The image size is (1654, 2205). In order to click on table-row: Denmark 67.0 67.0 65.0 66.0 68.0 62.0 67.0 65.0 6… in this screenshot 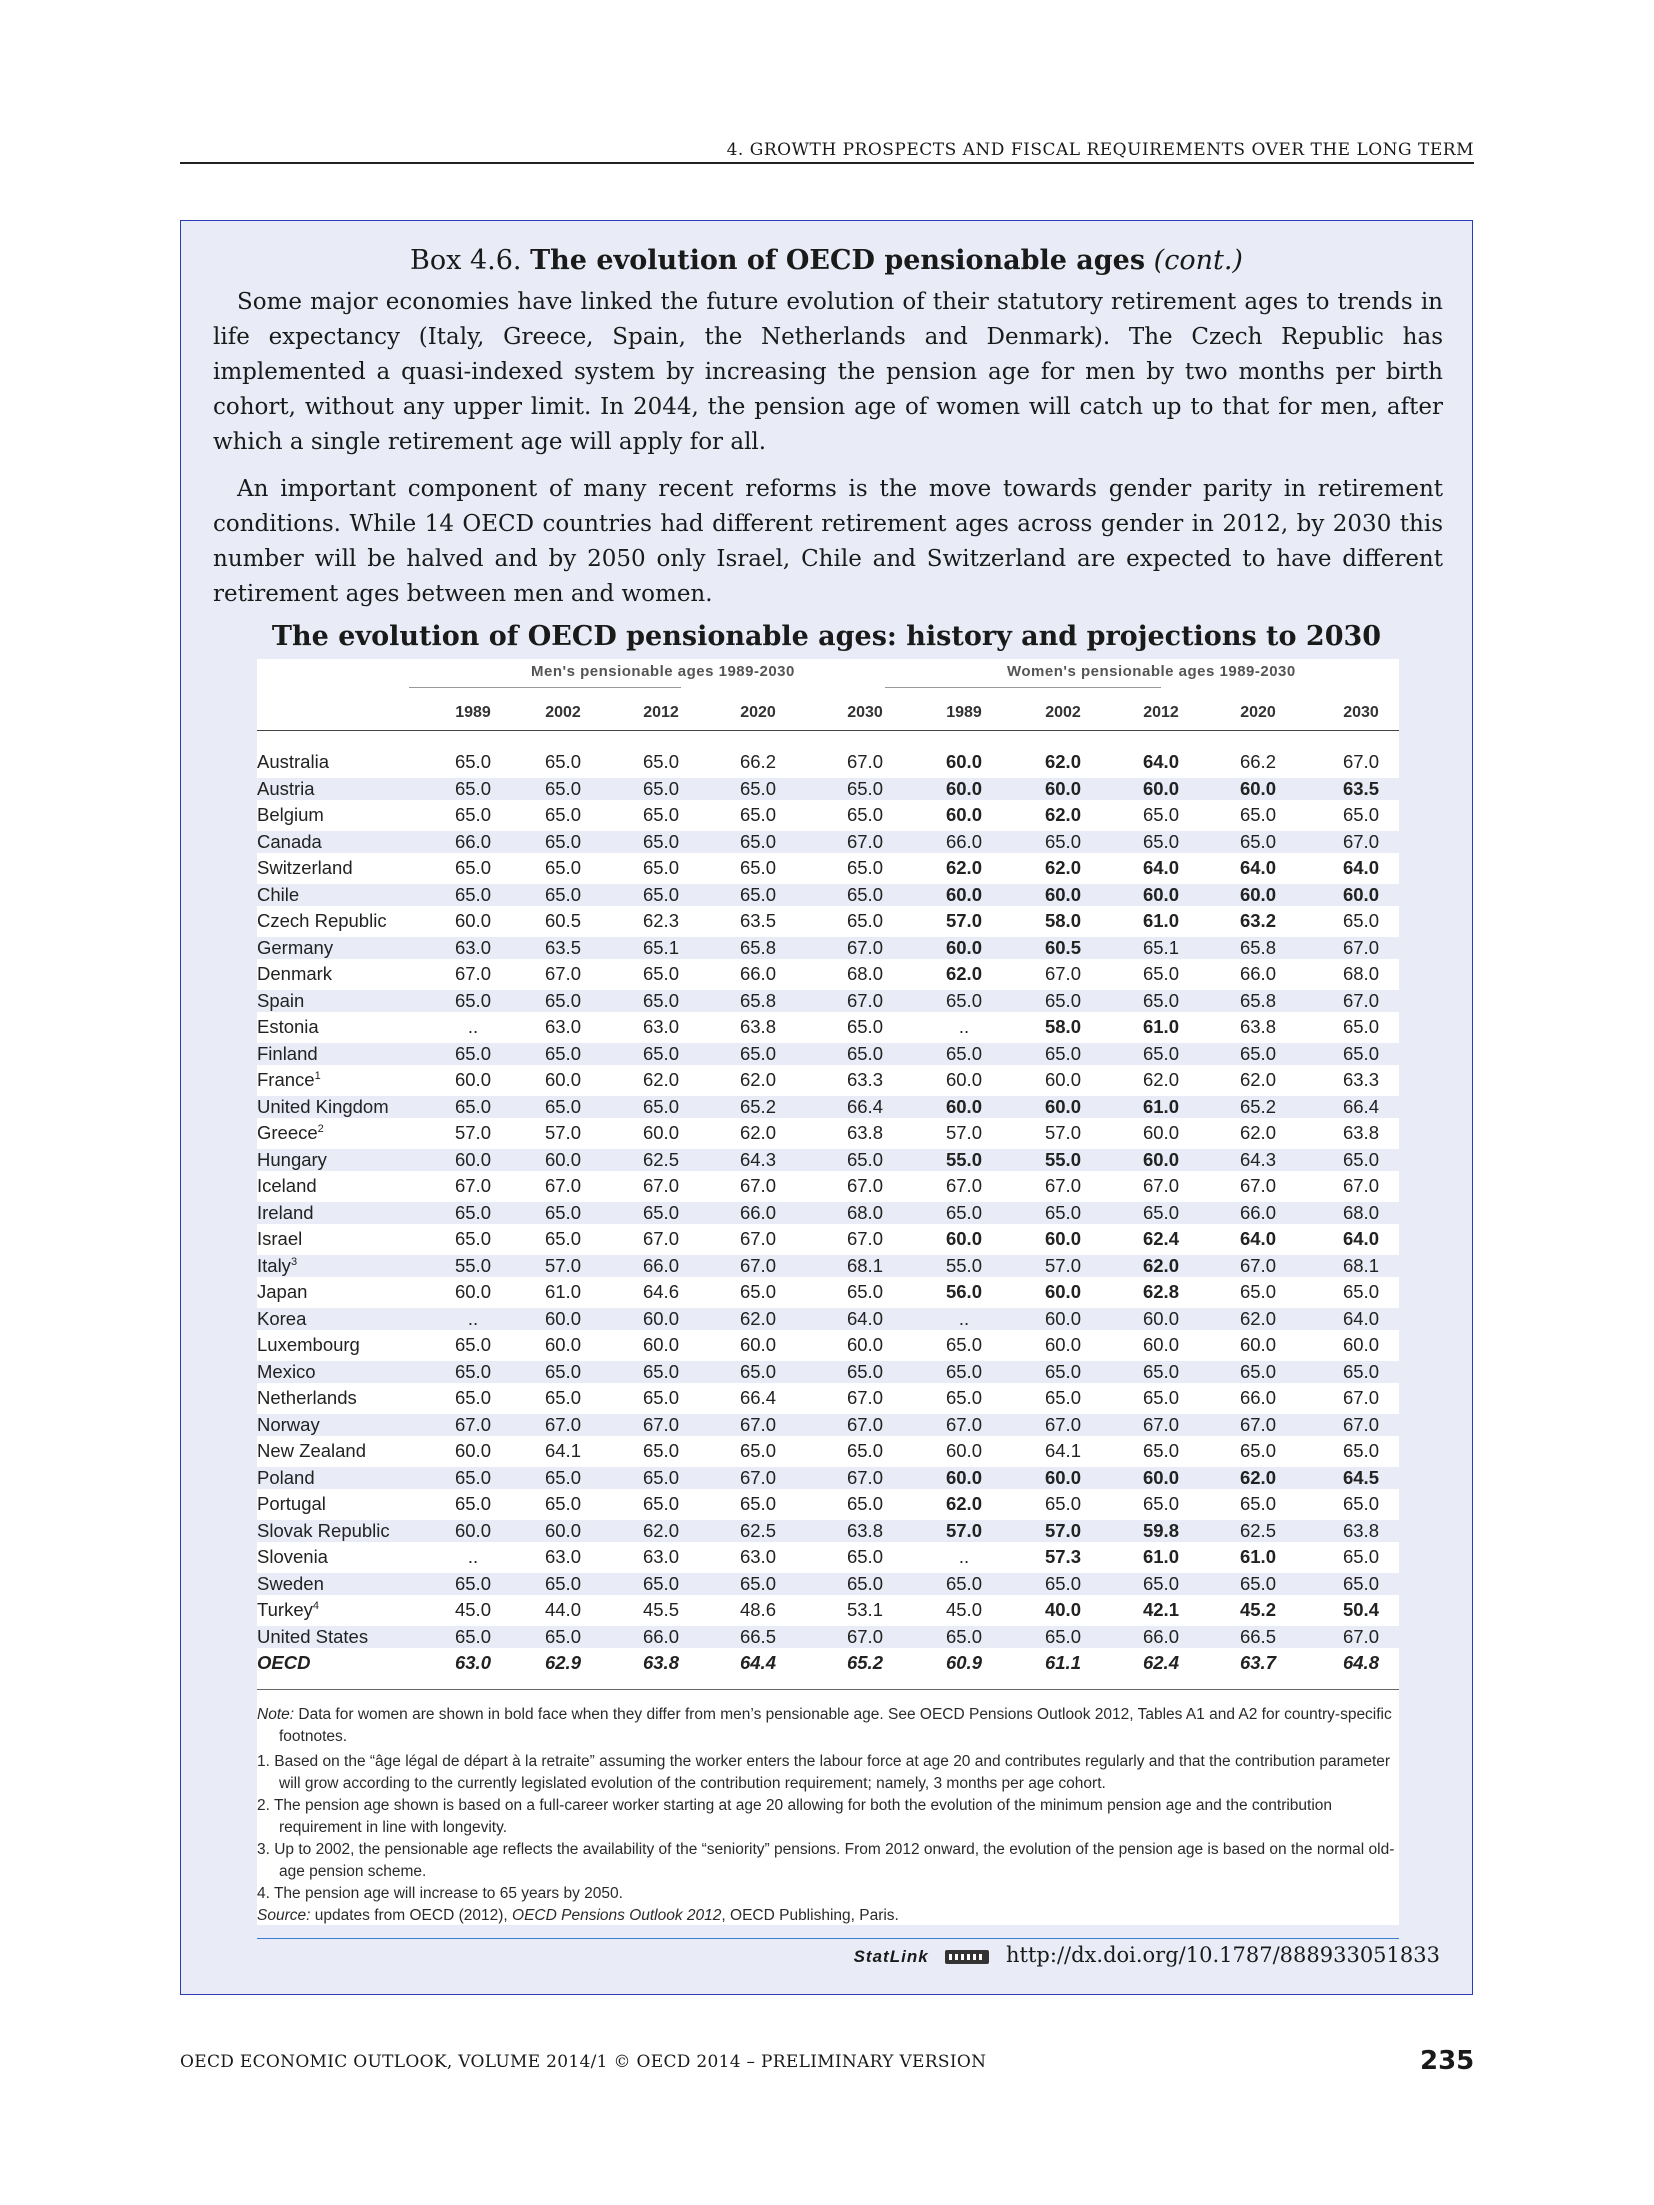, I will do `click(828, 974)`.